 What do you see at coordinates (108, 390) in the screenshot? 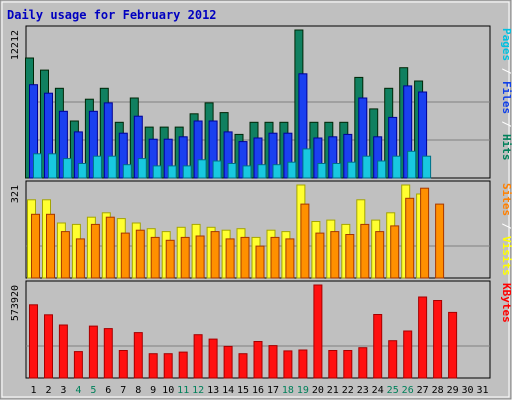
I see `day-label-6: 6` at bounding box center [108, 390].